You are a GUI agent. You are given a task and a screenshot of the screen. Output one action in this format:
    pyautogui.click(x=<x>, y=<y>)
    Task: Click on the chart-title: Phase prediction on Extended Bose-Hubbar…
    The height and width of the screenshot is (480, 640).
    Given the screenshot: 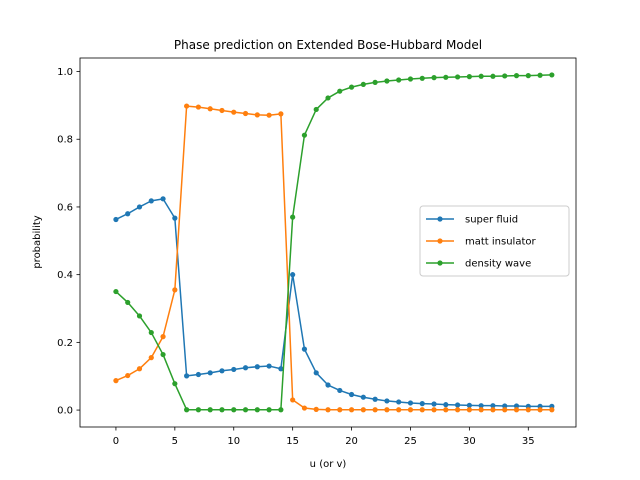 What is the action you would take?
    pyautogui.click(x=328, y=45)
    